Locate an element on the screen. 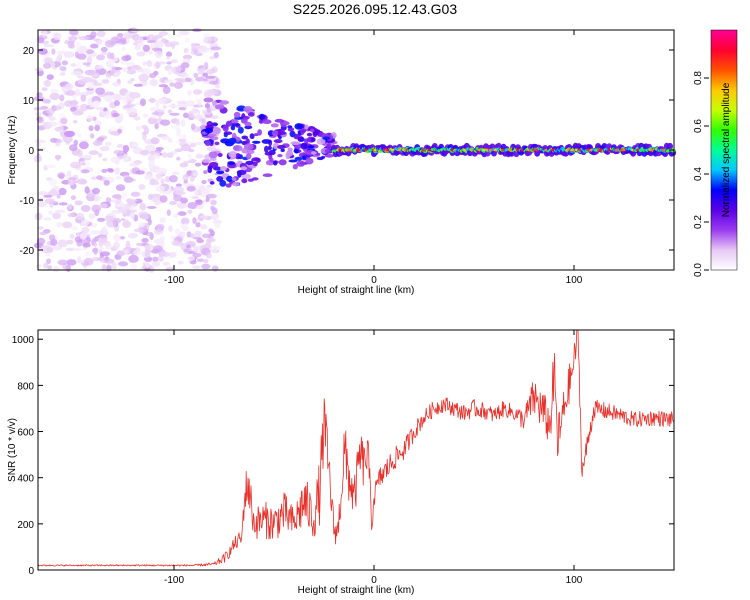  colorbar-tick-label: 0.4 is located at coordinates (698, 174).